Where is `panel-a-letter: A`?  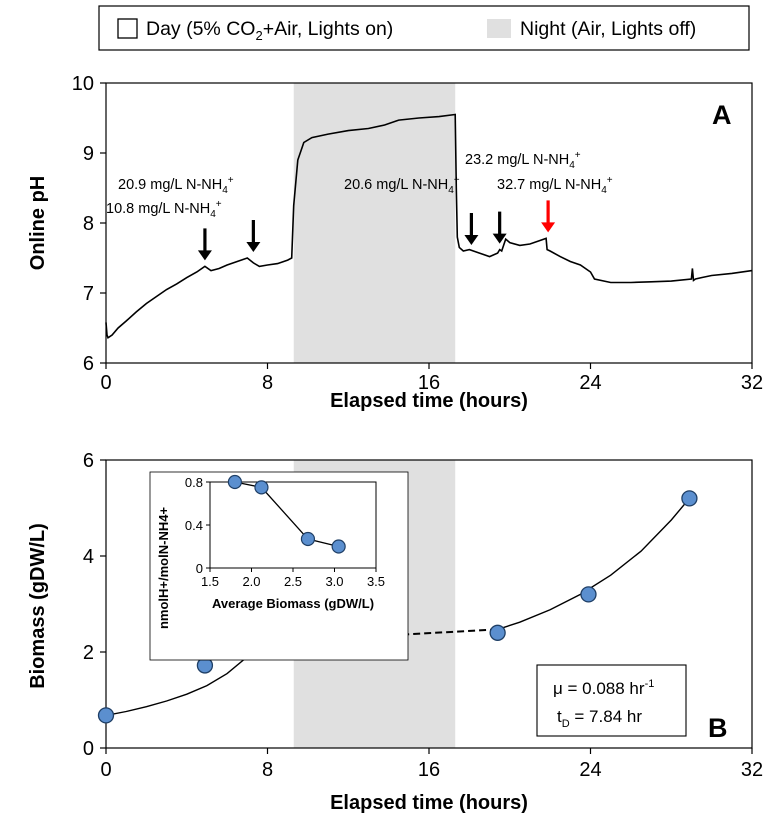
panel-a-letter: A is located at coordinates (722, 115).